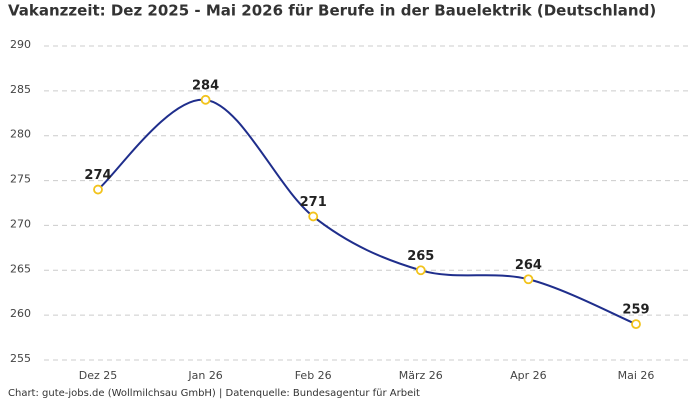  Describe the element at coordinates (20, 179) in the screenshot. I see `y-tick-label: 275` at that location.